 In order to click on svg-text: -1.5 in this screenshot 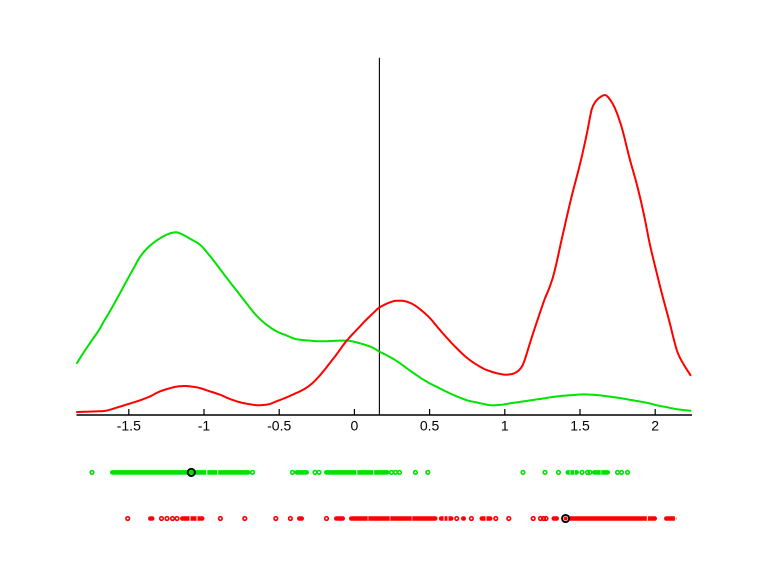, I will do `click(129, 426)`.